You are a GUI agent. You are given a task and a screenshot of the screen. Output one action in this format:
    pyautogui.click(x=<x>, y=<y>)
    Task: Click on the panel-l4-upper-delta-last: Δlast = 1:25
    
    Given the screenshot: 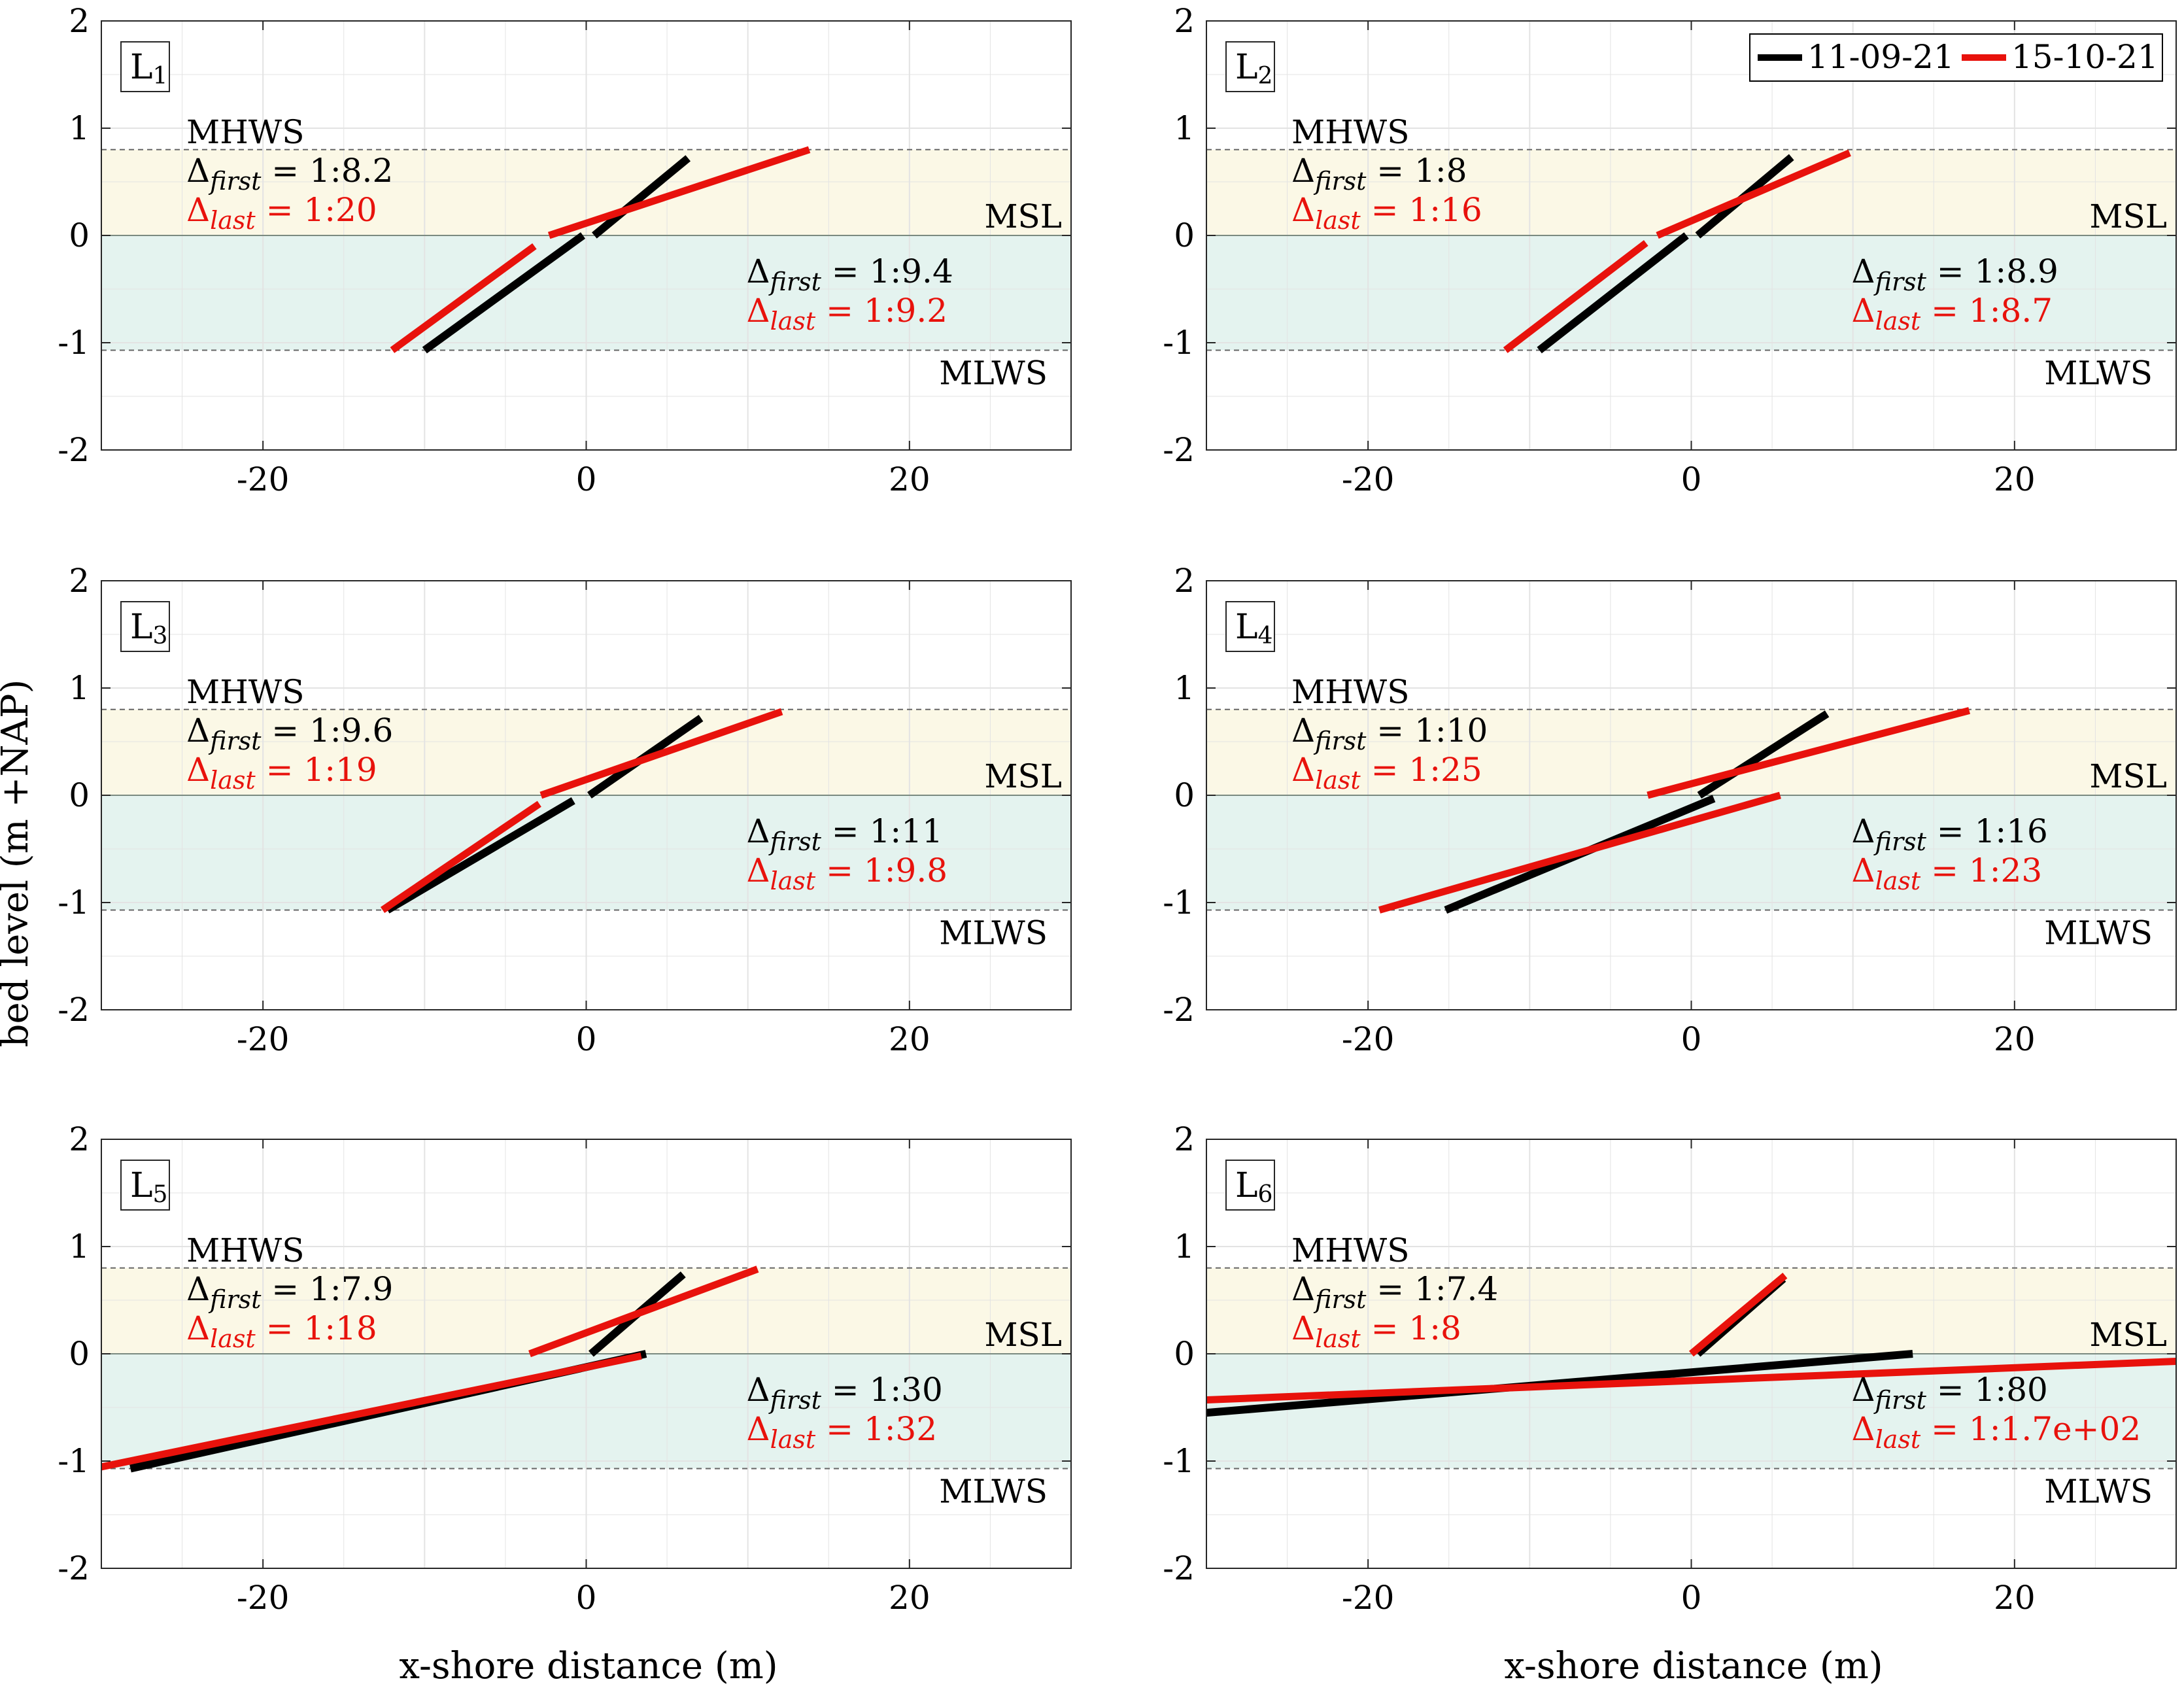 What is the action you would take?
    pyautogui.click(x=1386, y=773)
    